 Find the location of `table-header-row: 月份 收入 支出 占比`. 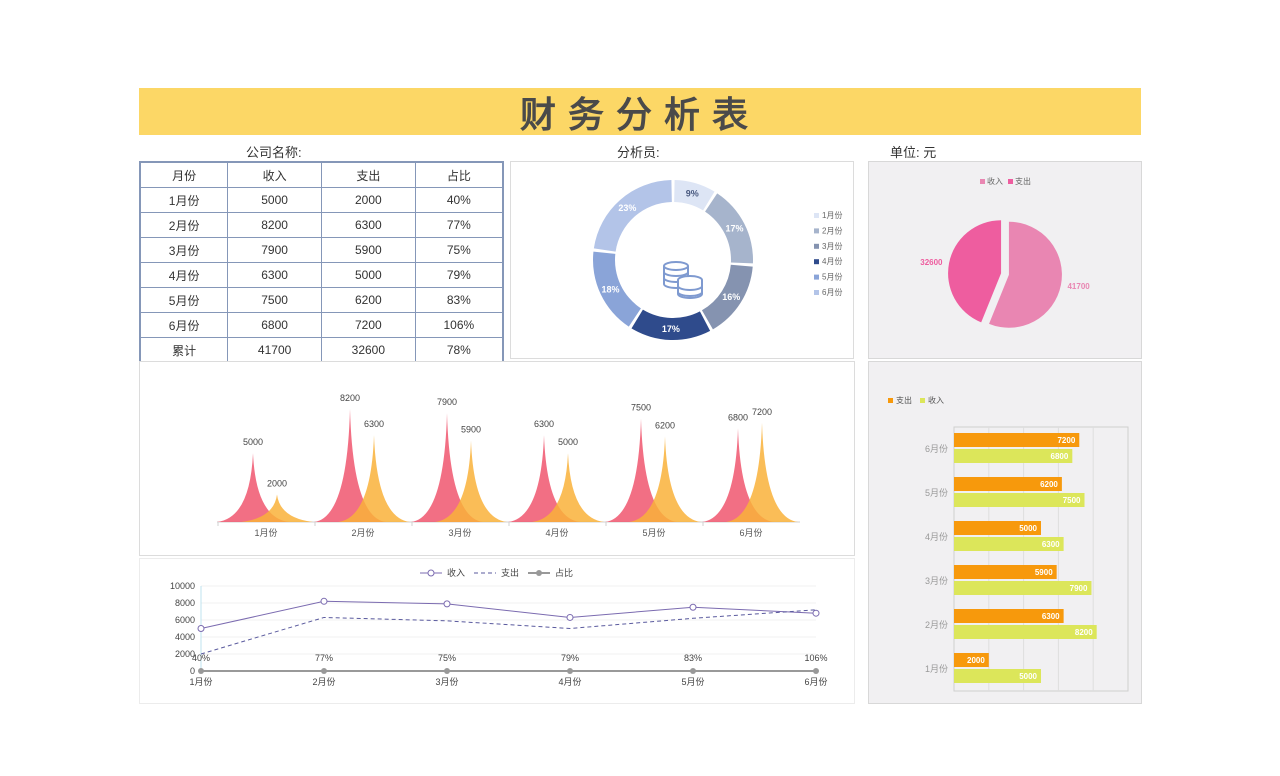

table-header-row: 月份 收入 支出 占比 is located at coordinates (321, 174).